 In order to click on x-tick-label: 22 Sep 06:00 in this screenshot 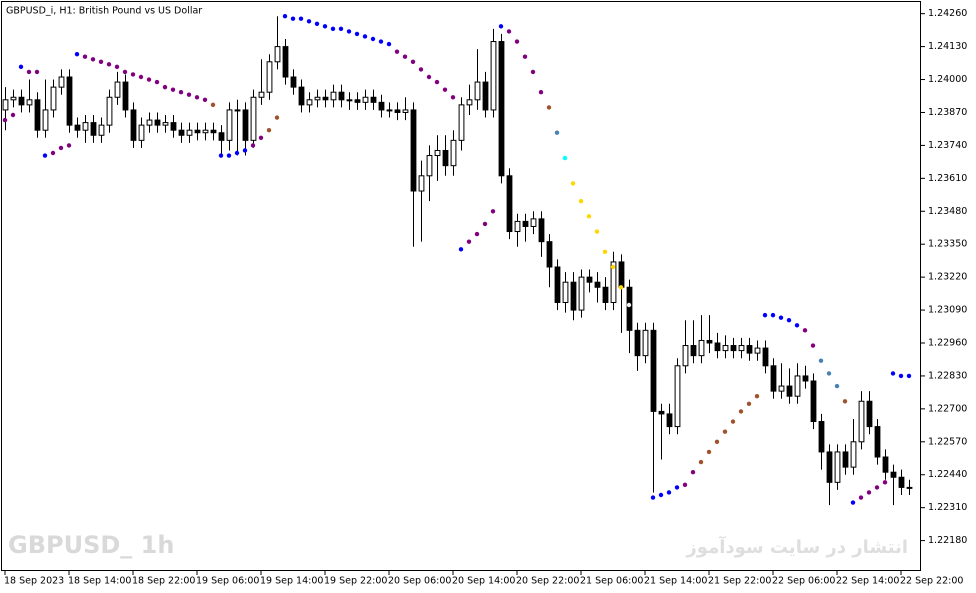, I will do `click(803, 581)`.